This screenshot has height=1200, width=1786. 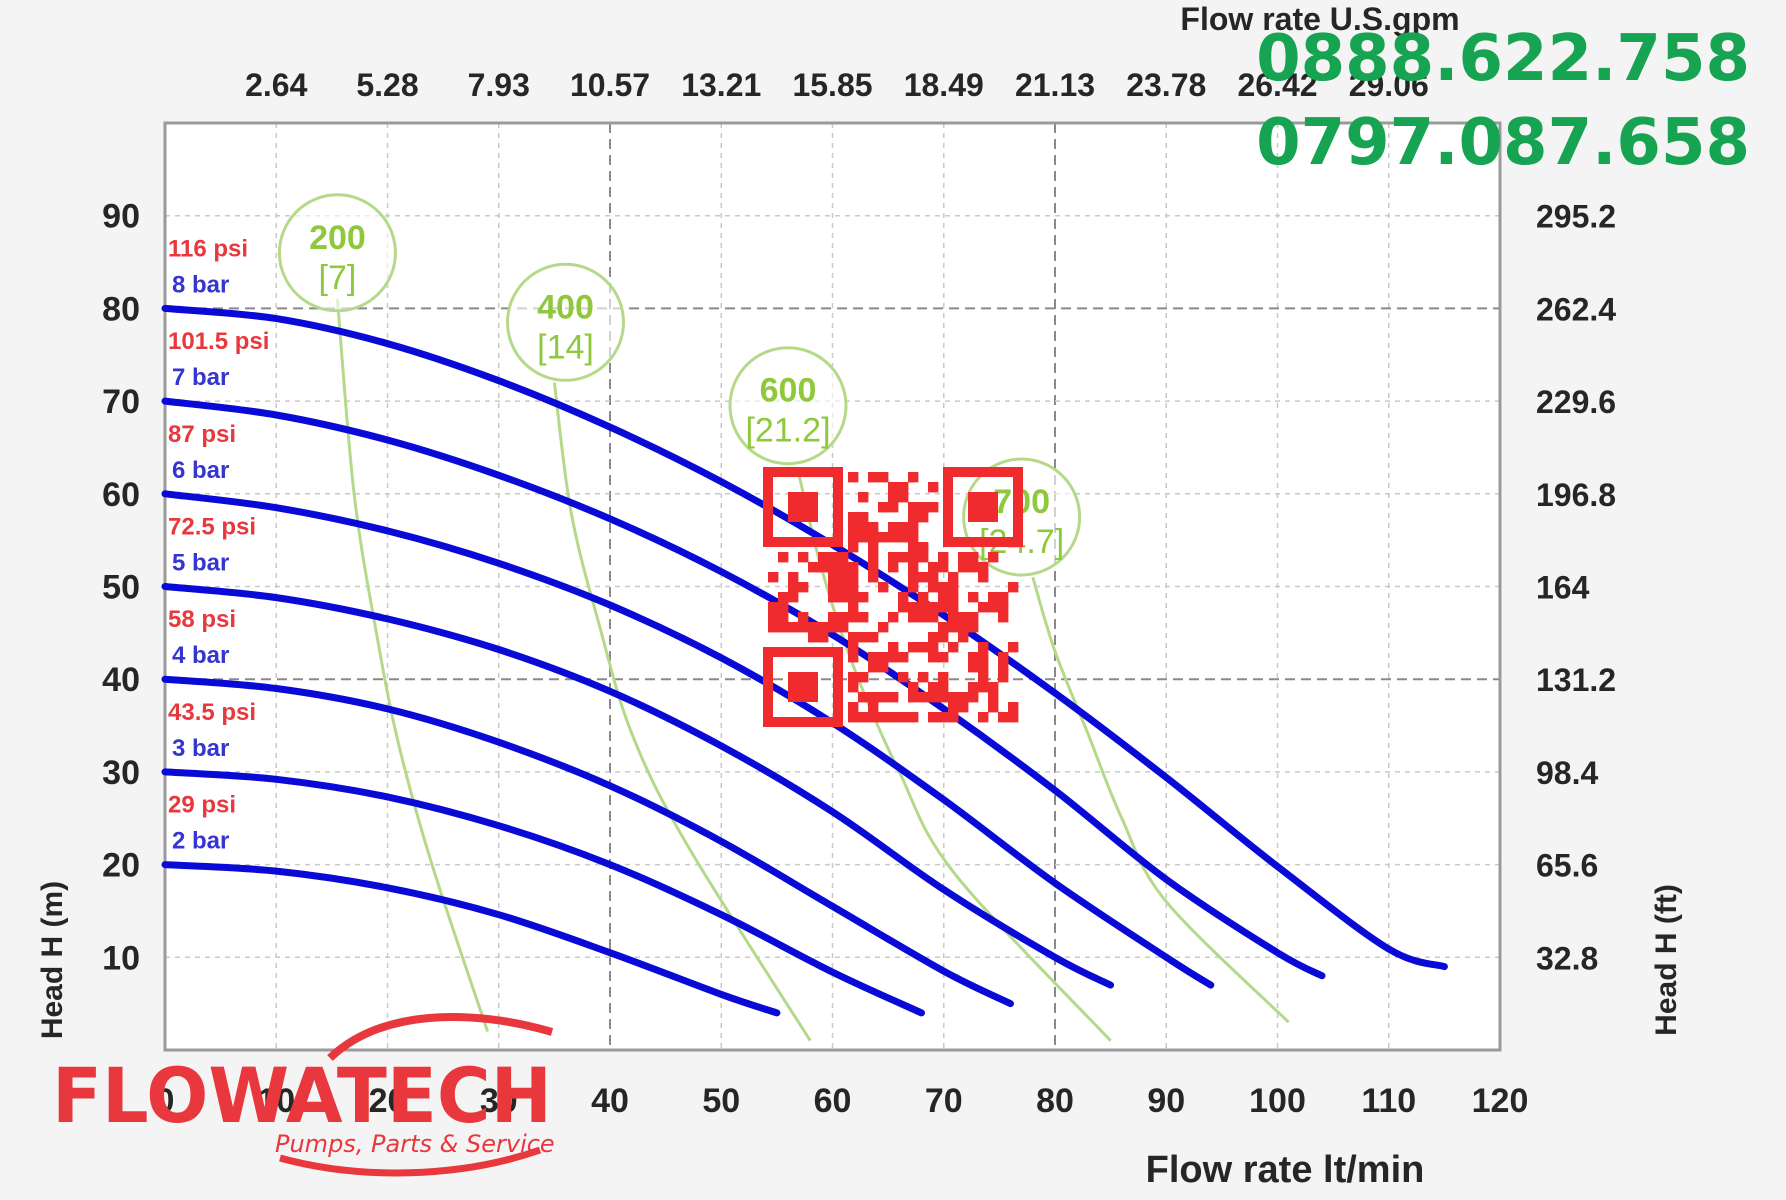 I want to click on x2-tick-label: 10.57, so click(x=610, y=85).